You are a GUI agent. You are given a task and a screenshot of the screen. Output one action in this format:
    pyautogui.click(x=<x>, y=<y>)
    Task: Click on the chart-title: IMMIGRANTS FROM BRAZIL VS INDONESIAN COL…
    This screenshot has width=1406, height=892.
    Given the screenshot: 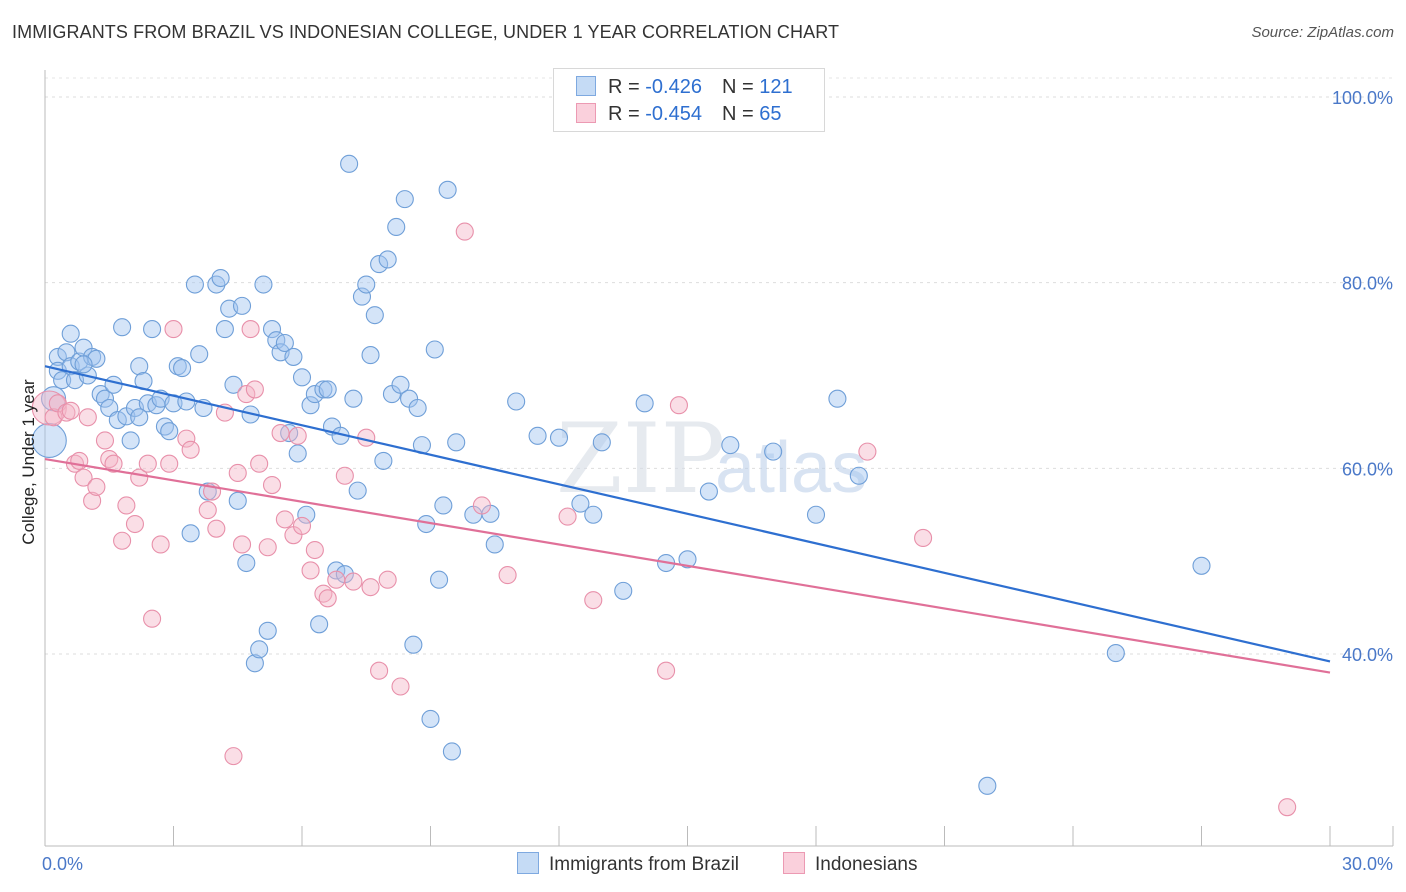 What is the action you would take?
    pyautogui.click(x=426, y=32)
    